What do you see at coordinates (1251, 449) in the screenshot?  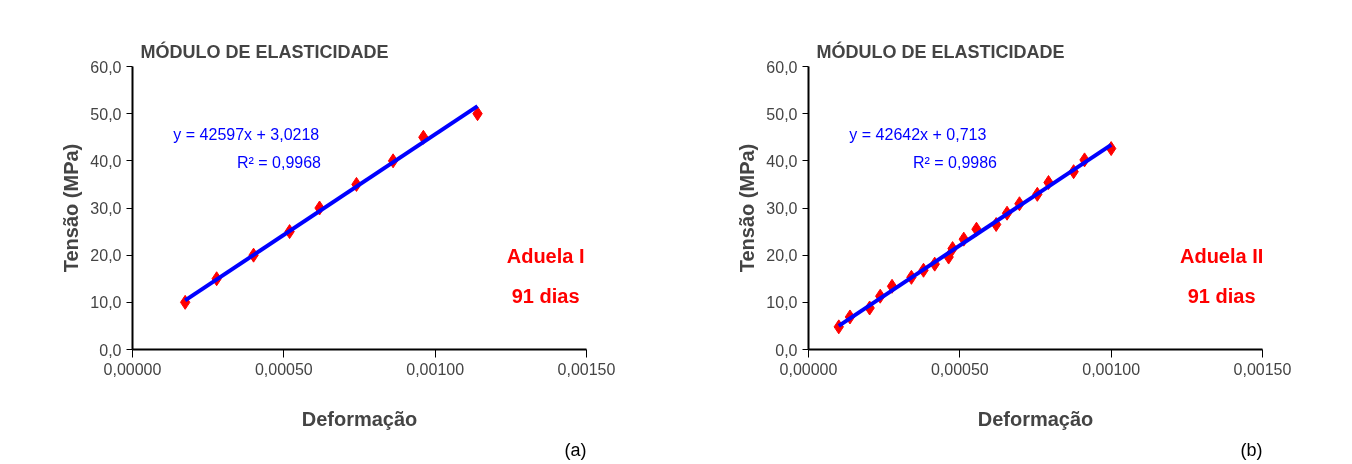 I see `text: (b)` at bounding box center [1251, 449].